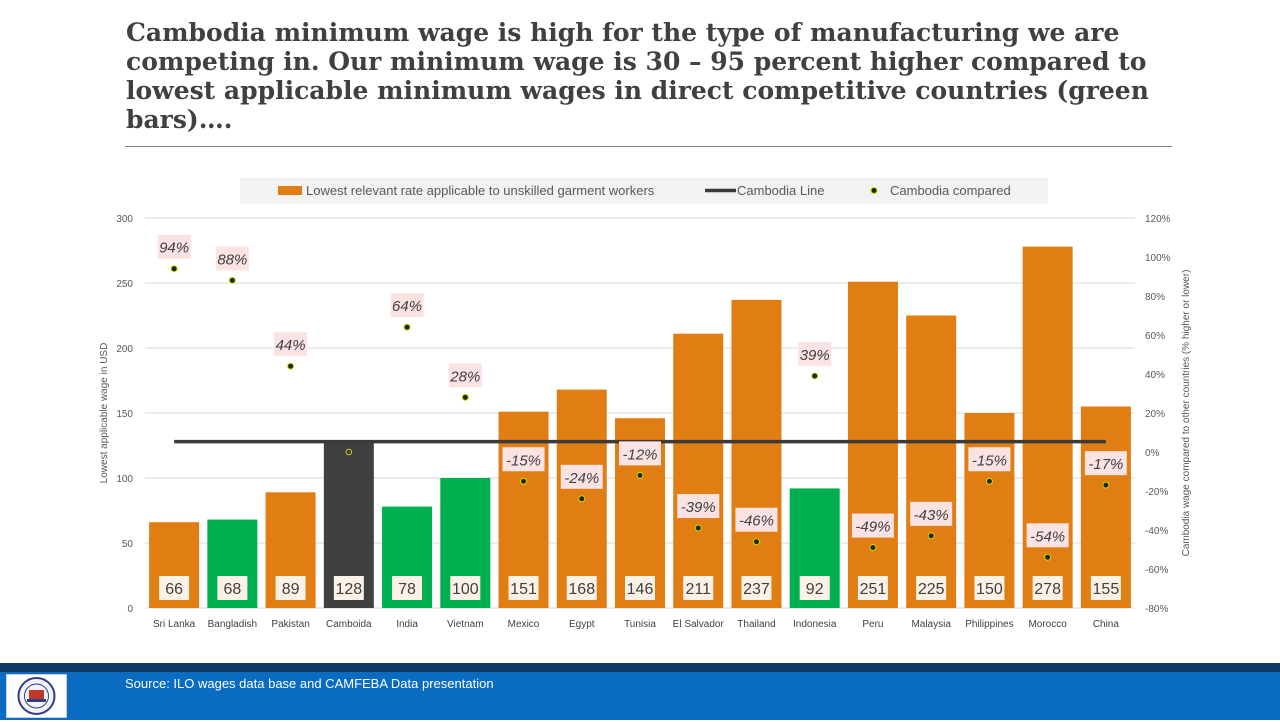  I want to click on y-tick-label: 300, so click(124, 219).